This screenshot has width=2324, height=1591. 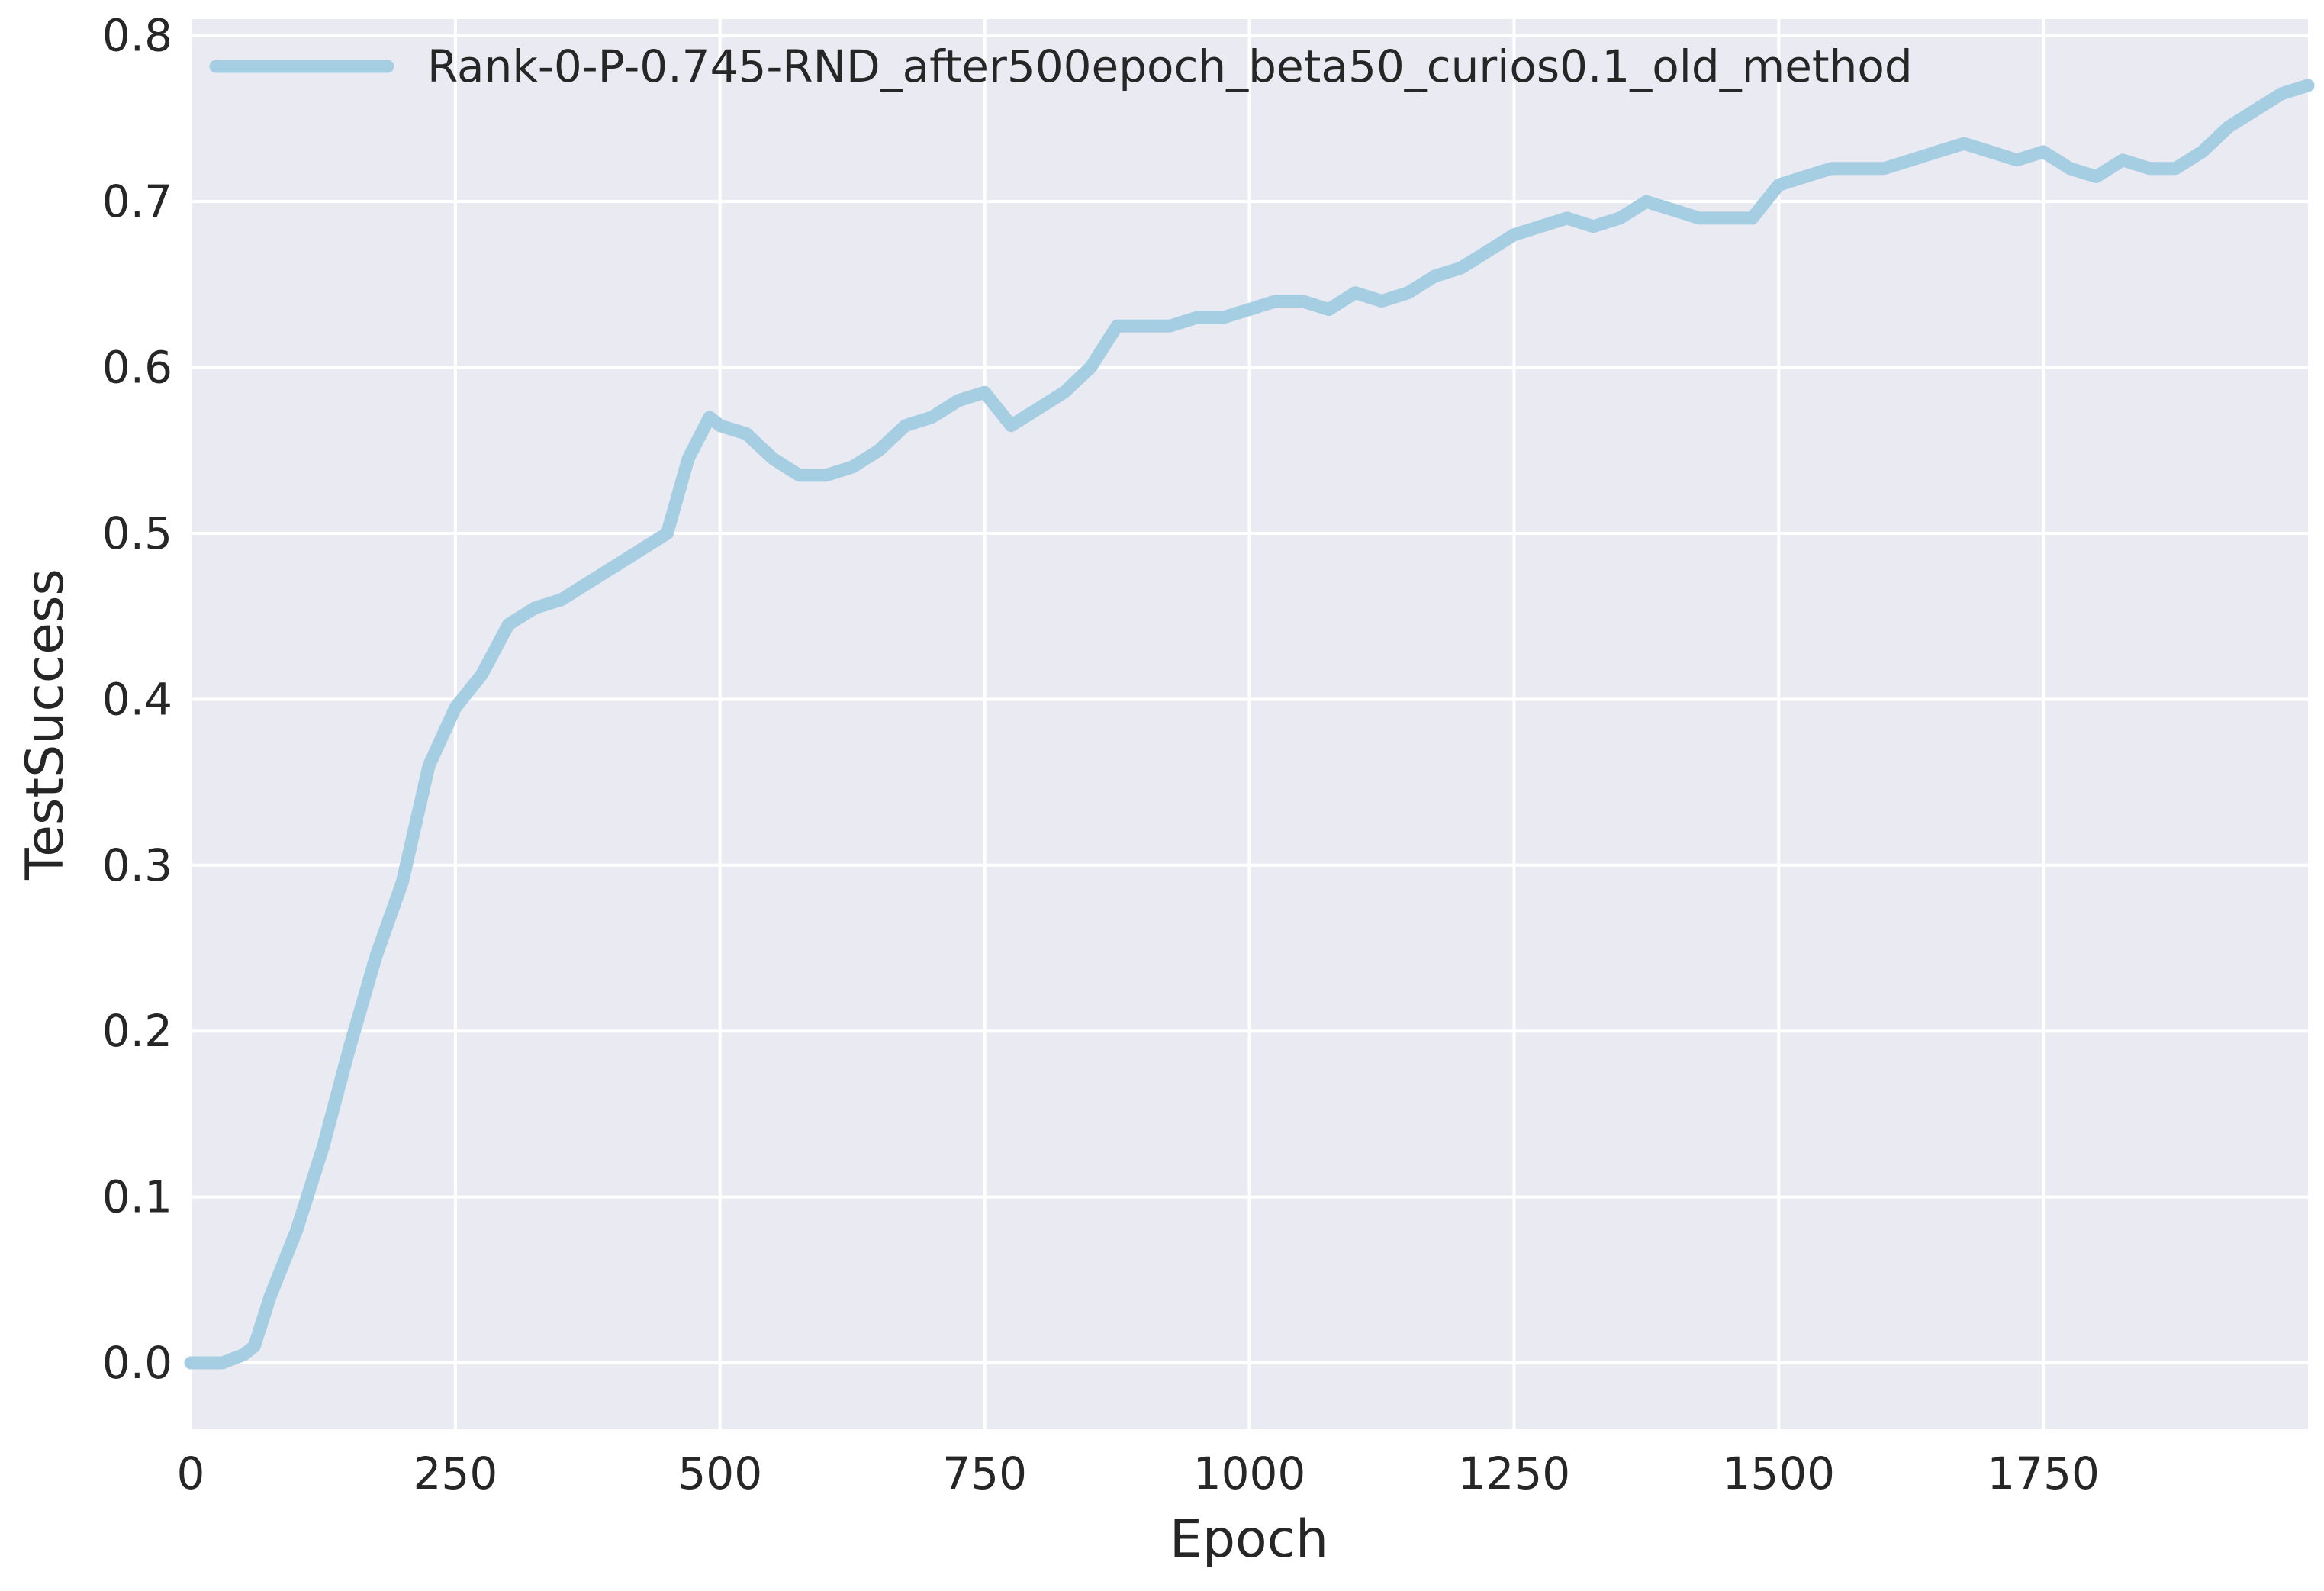 What do you see at coordinates (456, 1473) in the screenshot?
I see `x-tick-label: 250` at bounding box center [456, 1473].